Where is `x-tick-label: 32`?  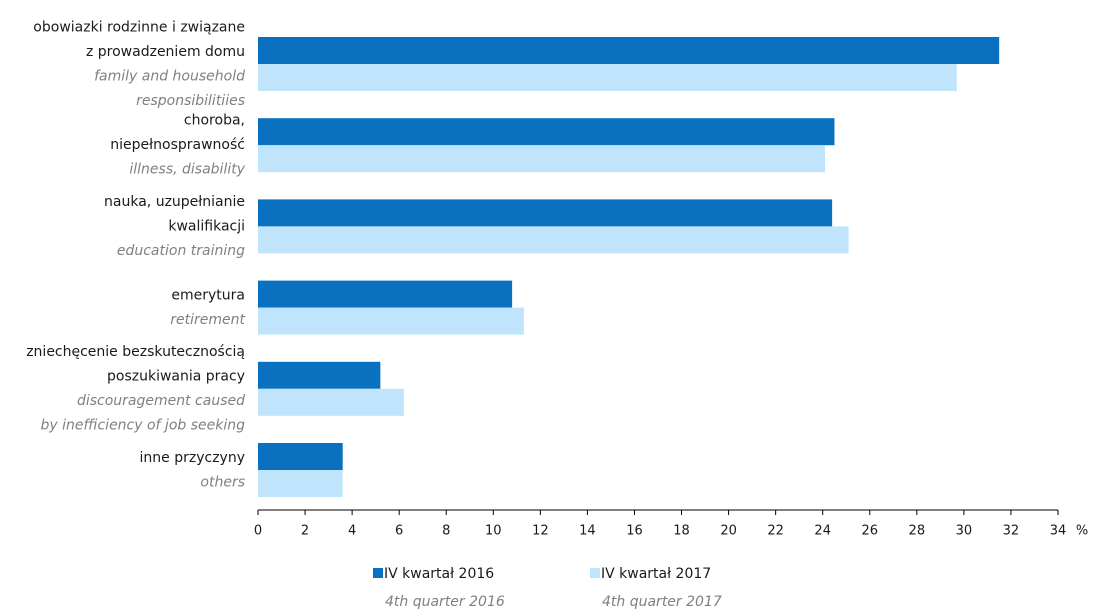 x-tick-label: 32 is located at coordinates (1011, 531).